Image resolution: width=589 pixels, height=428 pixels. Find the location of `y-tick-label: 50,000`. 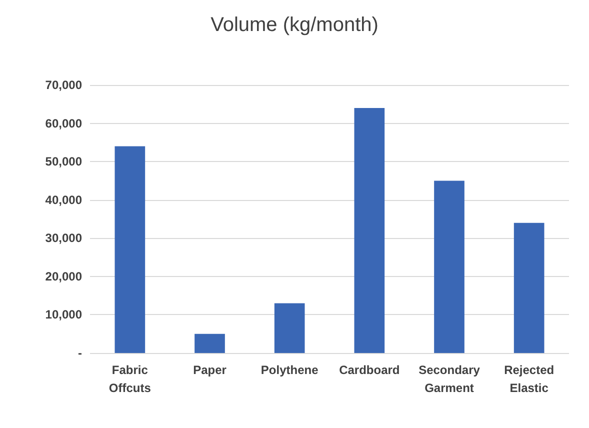

y-tick-label: 50,000 is located at coordinates (63, 161).